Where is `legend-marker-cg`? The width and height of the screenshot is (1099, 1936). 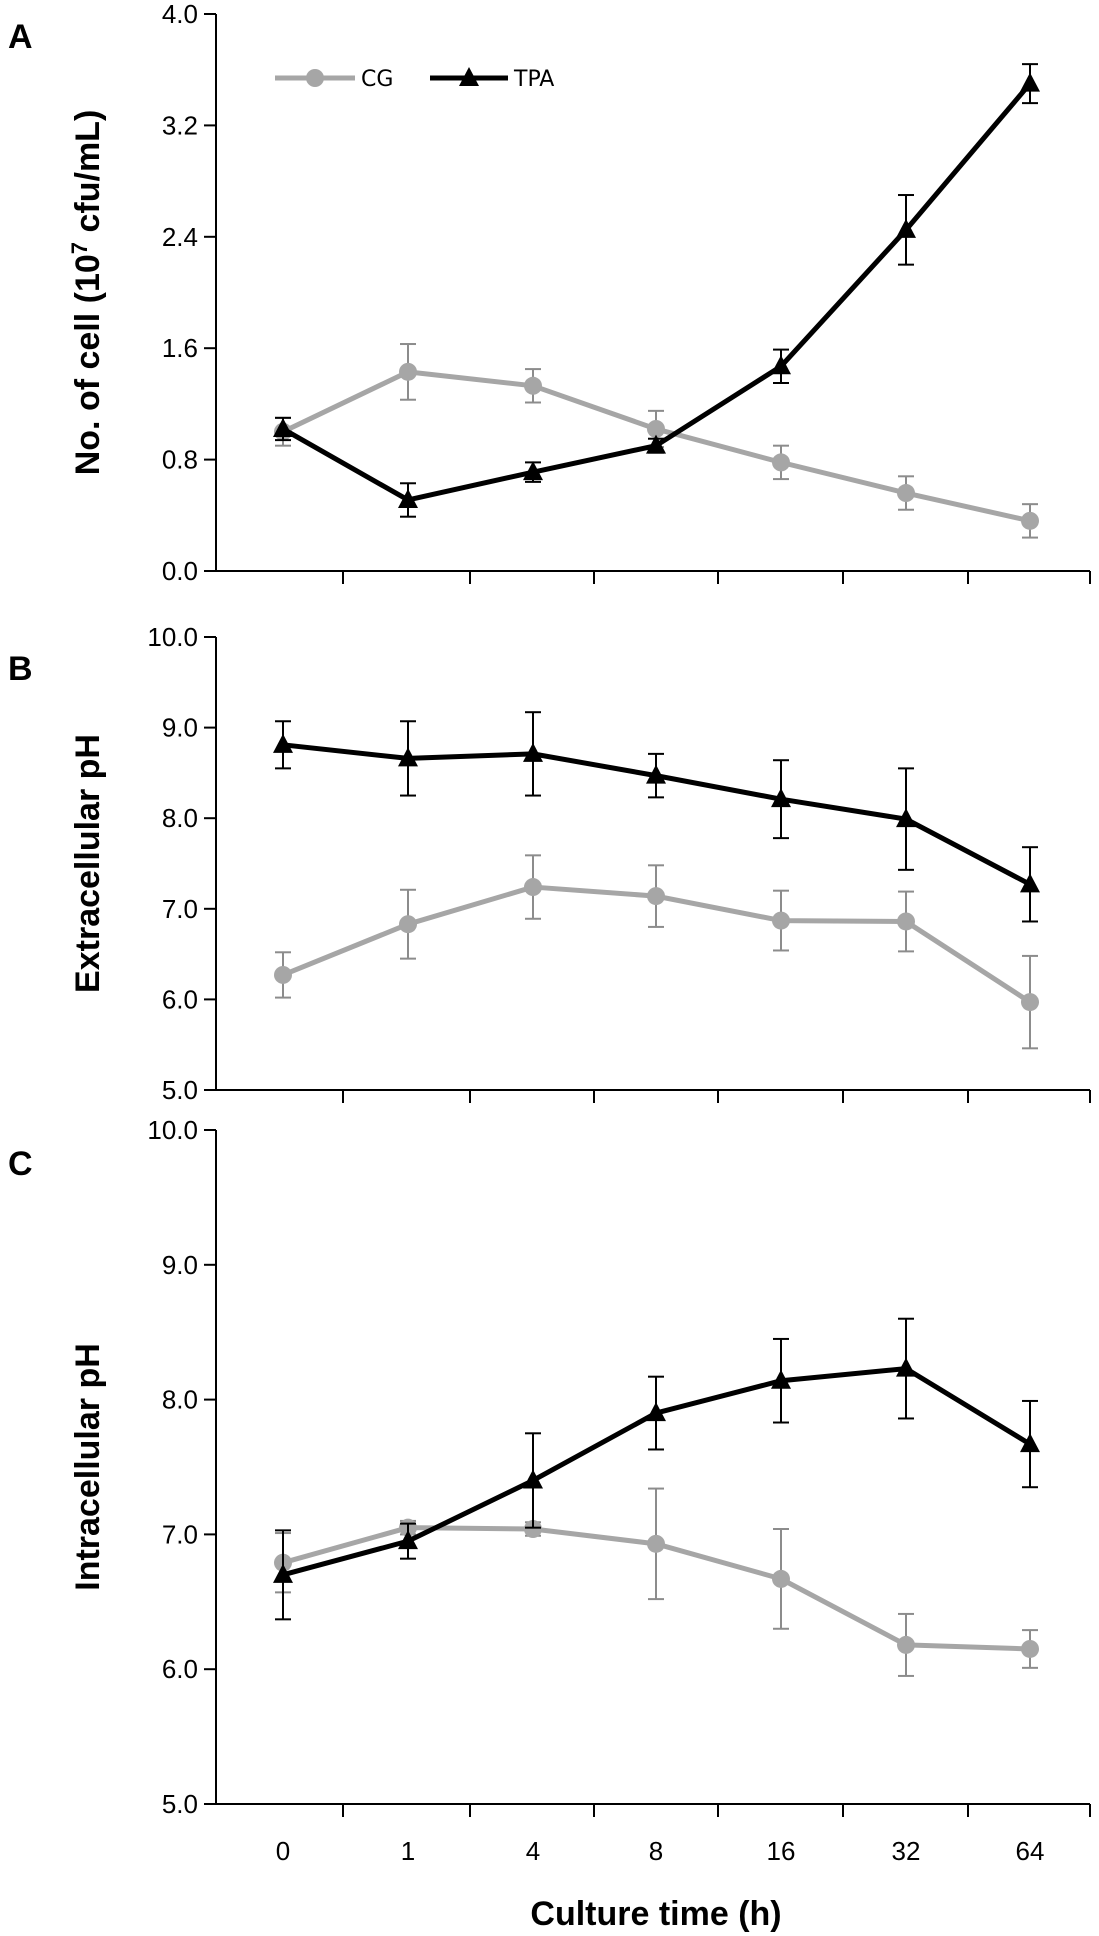 legend-marker-cg is located at coordinates (315, 78).